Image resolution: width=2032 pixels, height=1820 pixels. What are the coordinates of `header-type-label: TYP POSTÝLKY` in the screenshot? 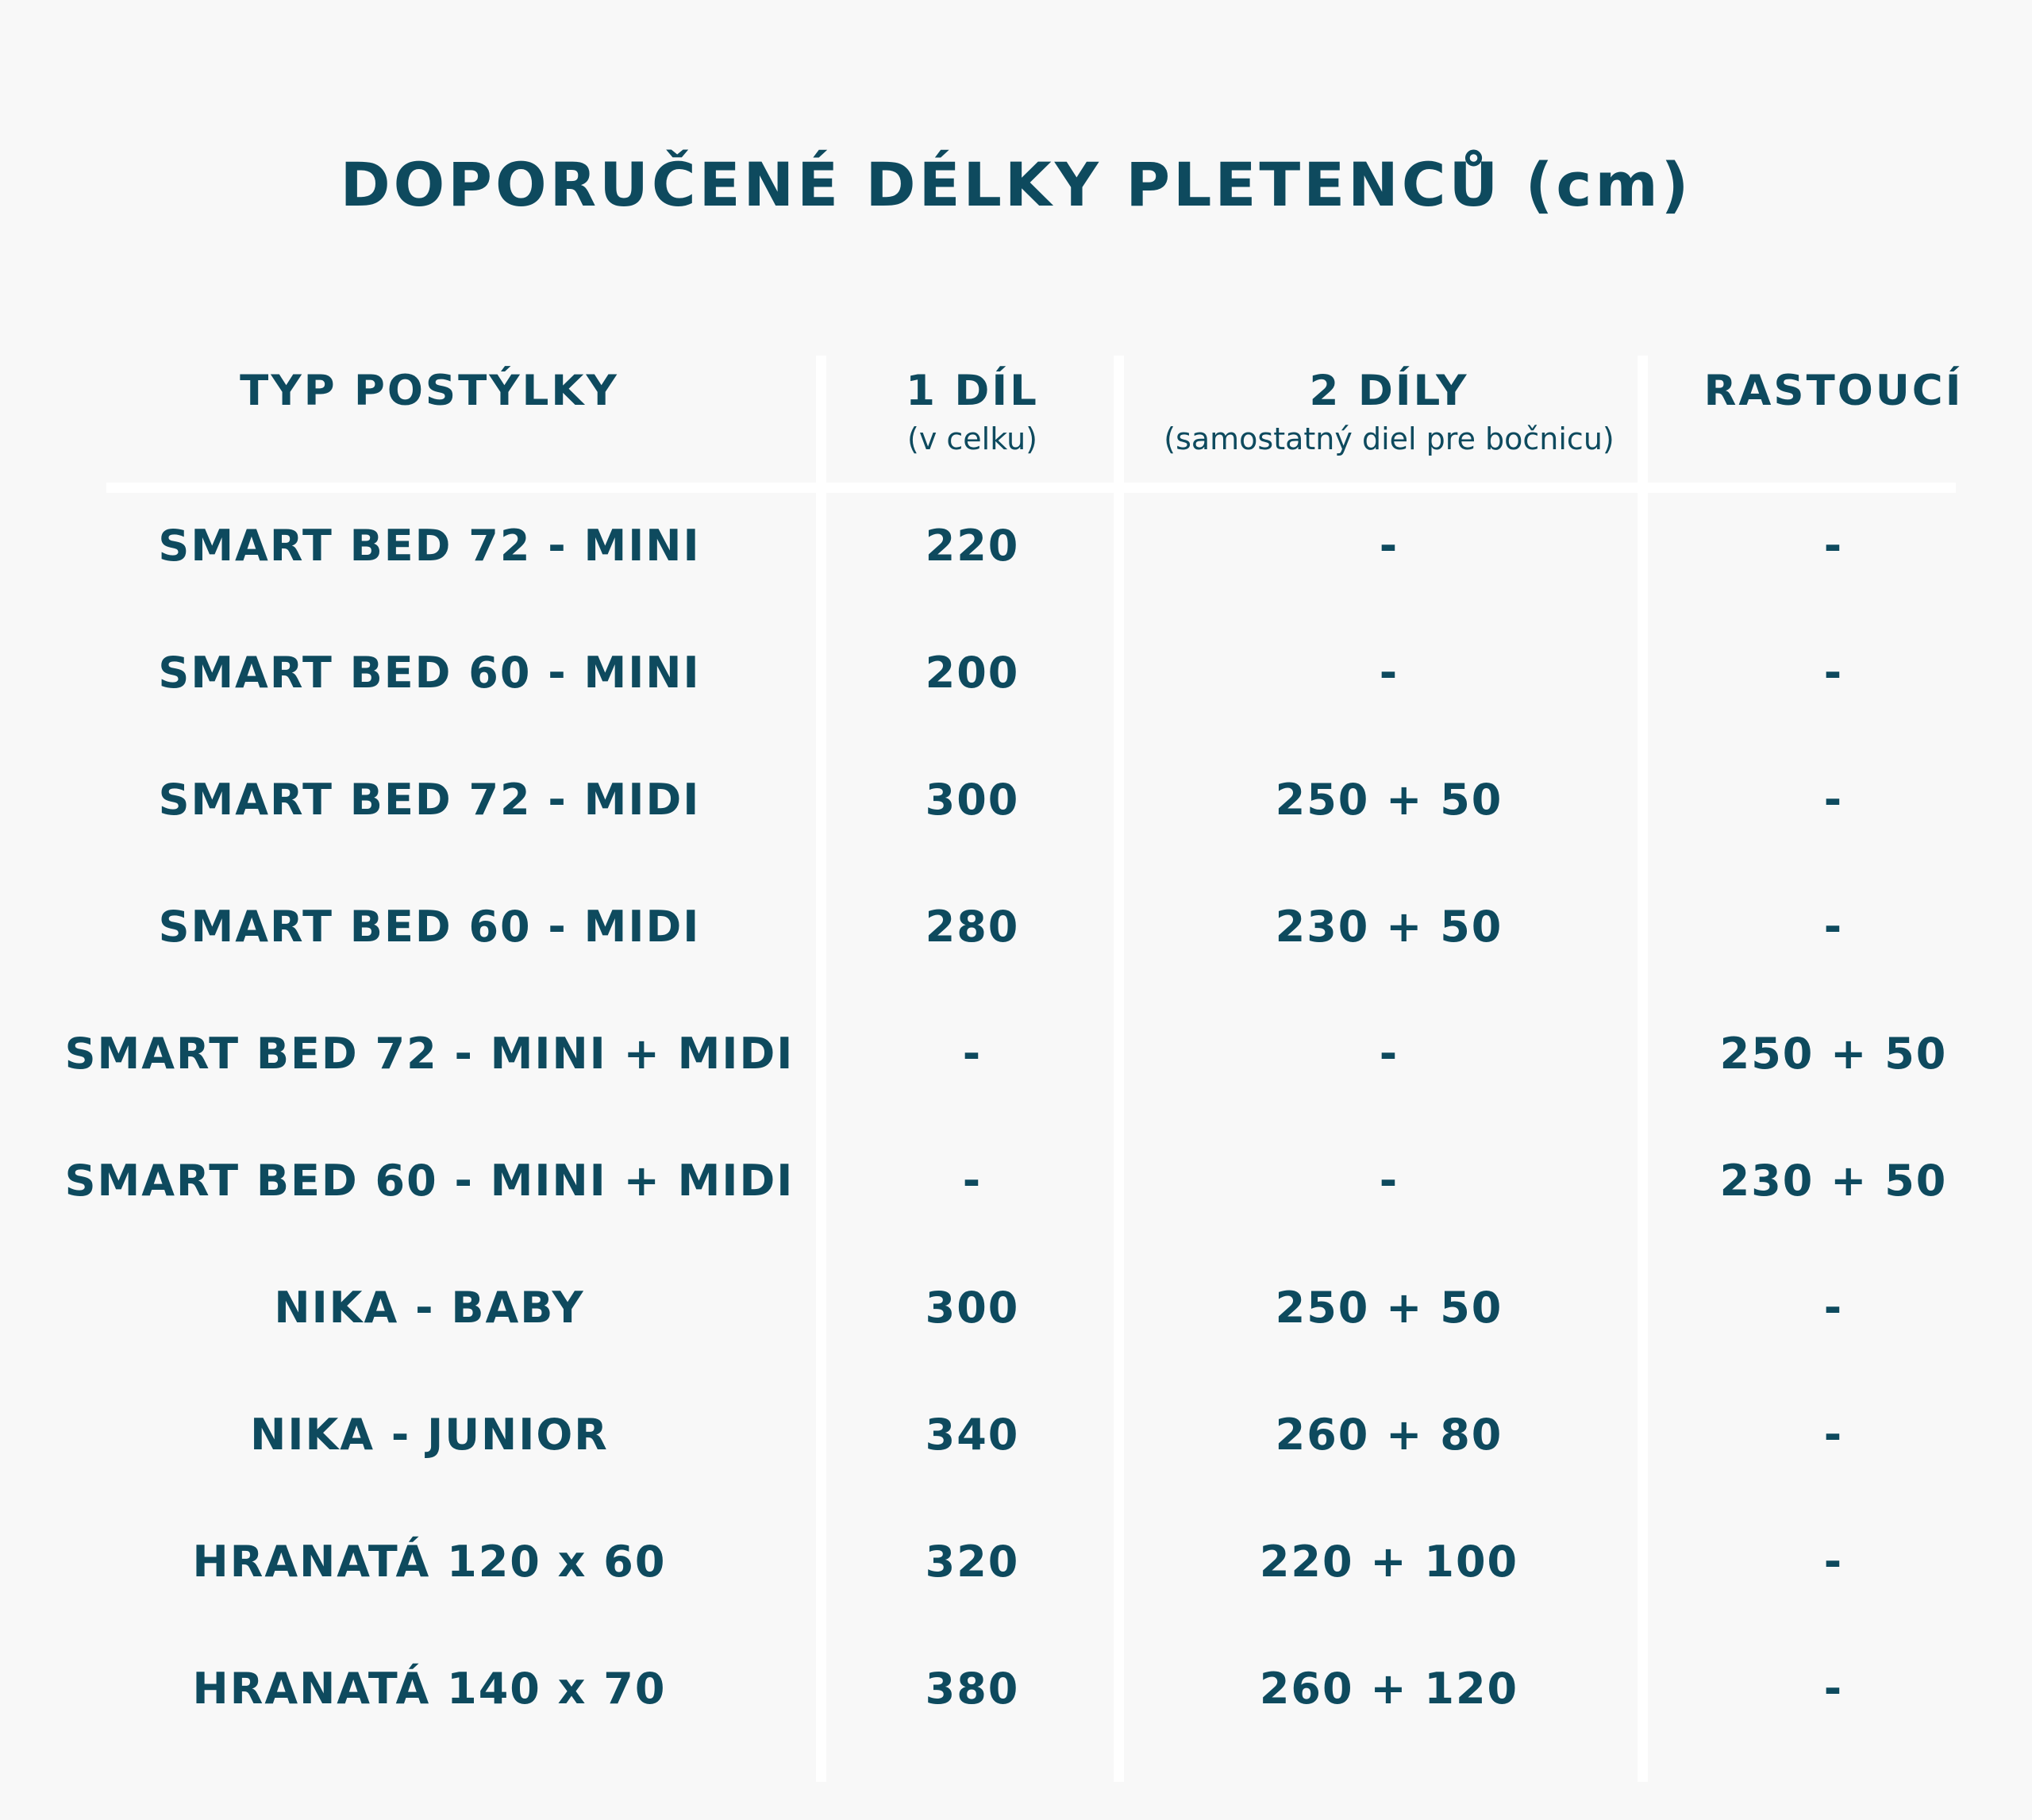 It's located at (429, 391).